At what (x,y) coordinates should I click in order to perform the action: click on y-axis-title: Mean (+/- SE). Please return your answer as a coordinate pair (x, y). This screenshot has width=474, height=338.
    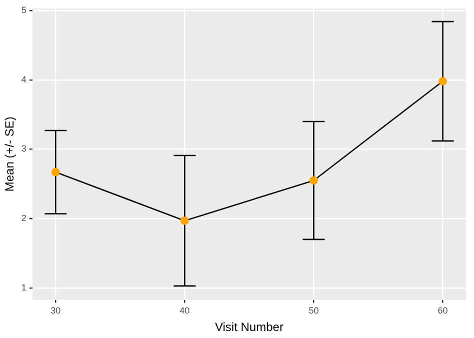
    Looking at the image, I should click on (9, 154).